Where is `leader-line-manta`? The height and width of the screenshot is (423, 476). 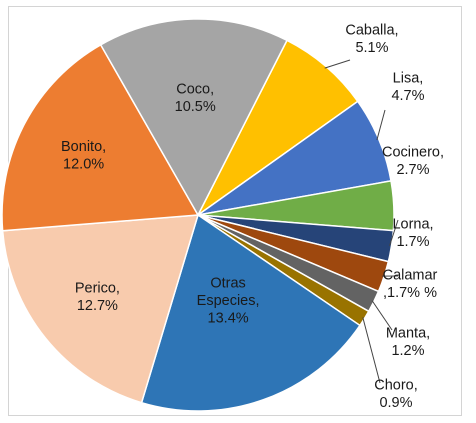
leader-line-manta is located at coordinates (382, 315).